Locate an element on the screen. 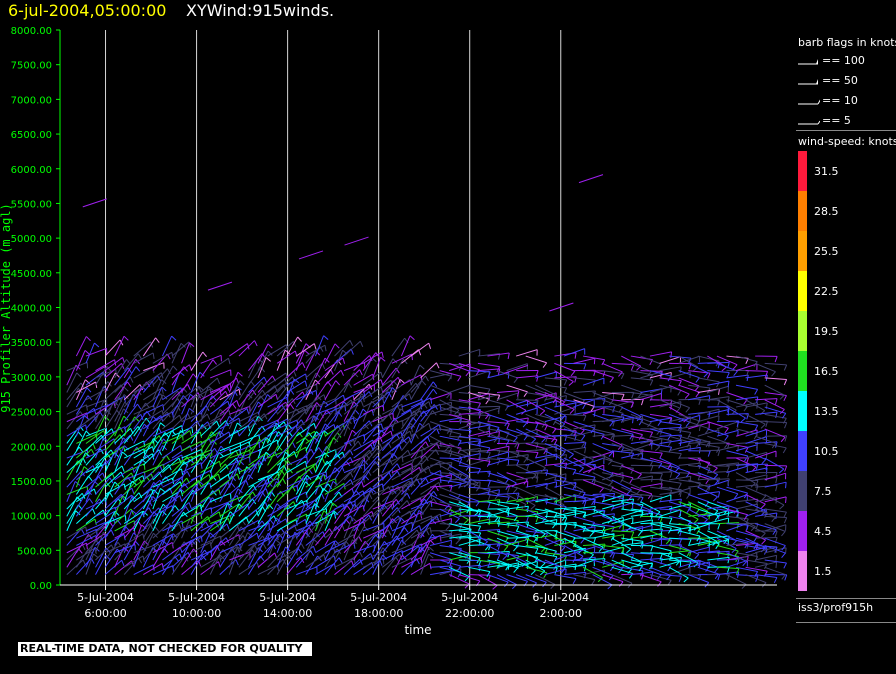 This screenshot has width=896, height=674. y-tick-label: 5000.00 is located at coordinates (31, 239).